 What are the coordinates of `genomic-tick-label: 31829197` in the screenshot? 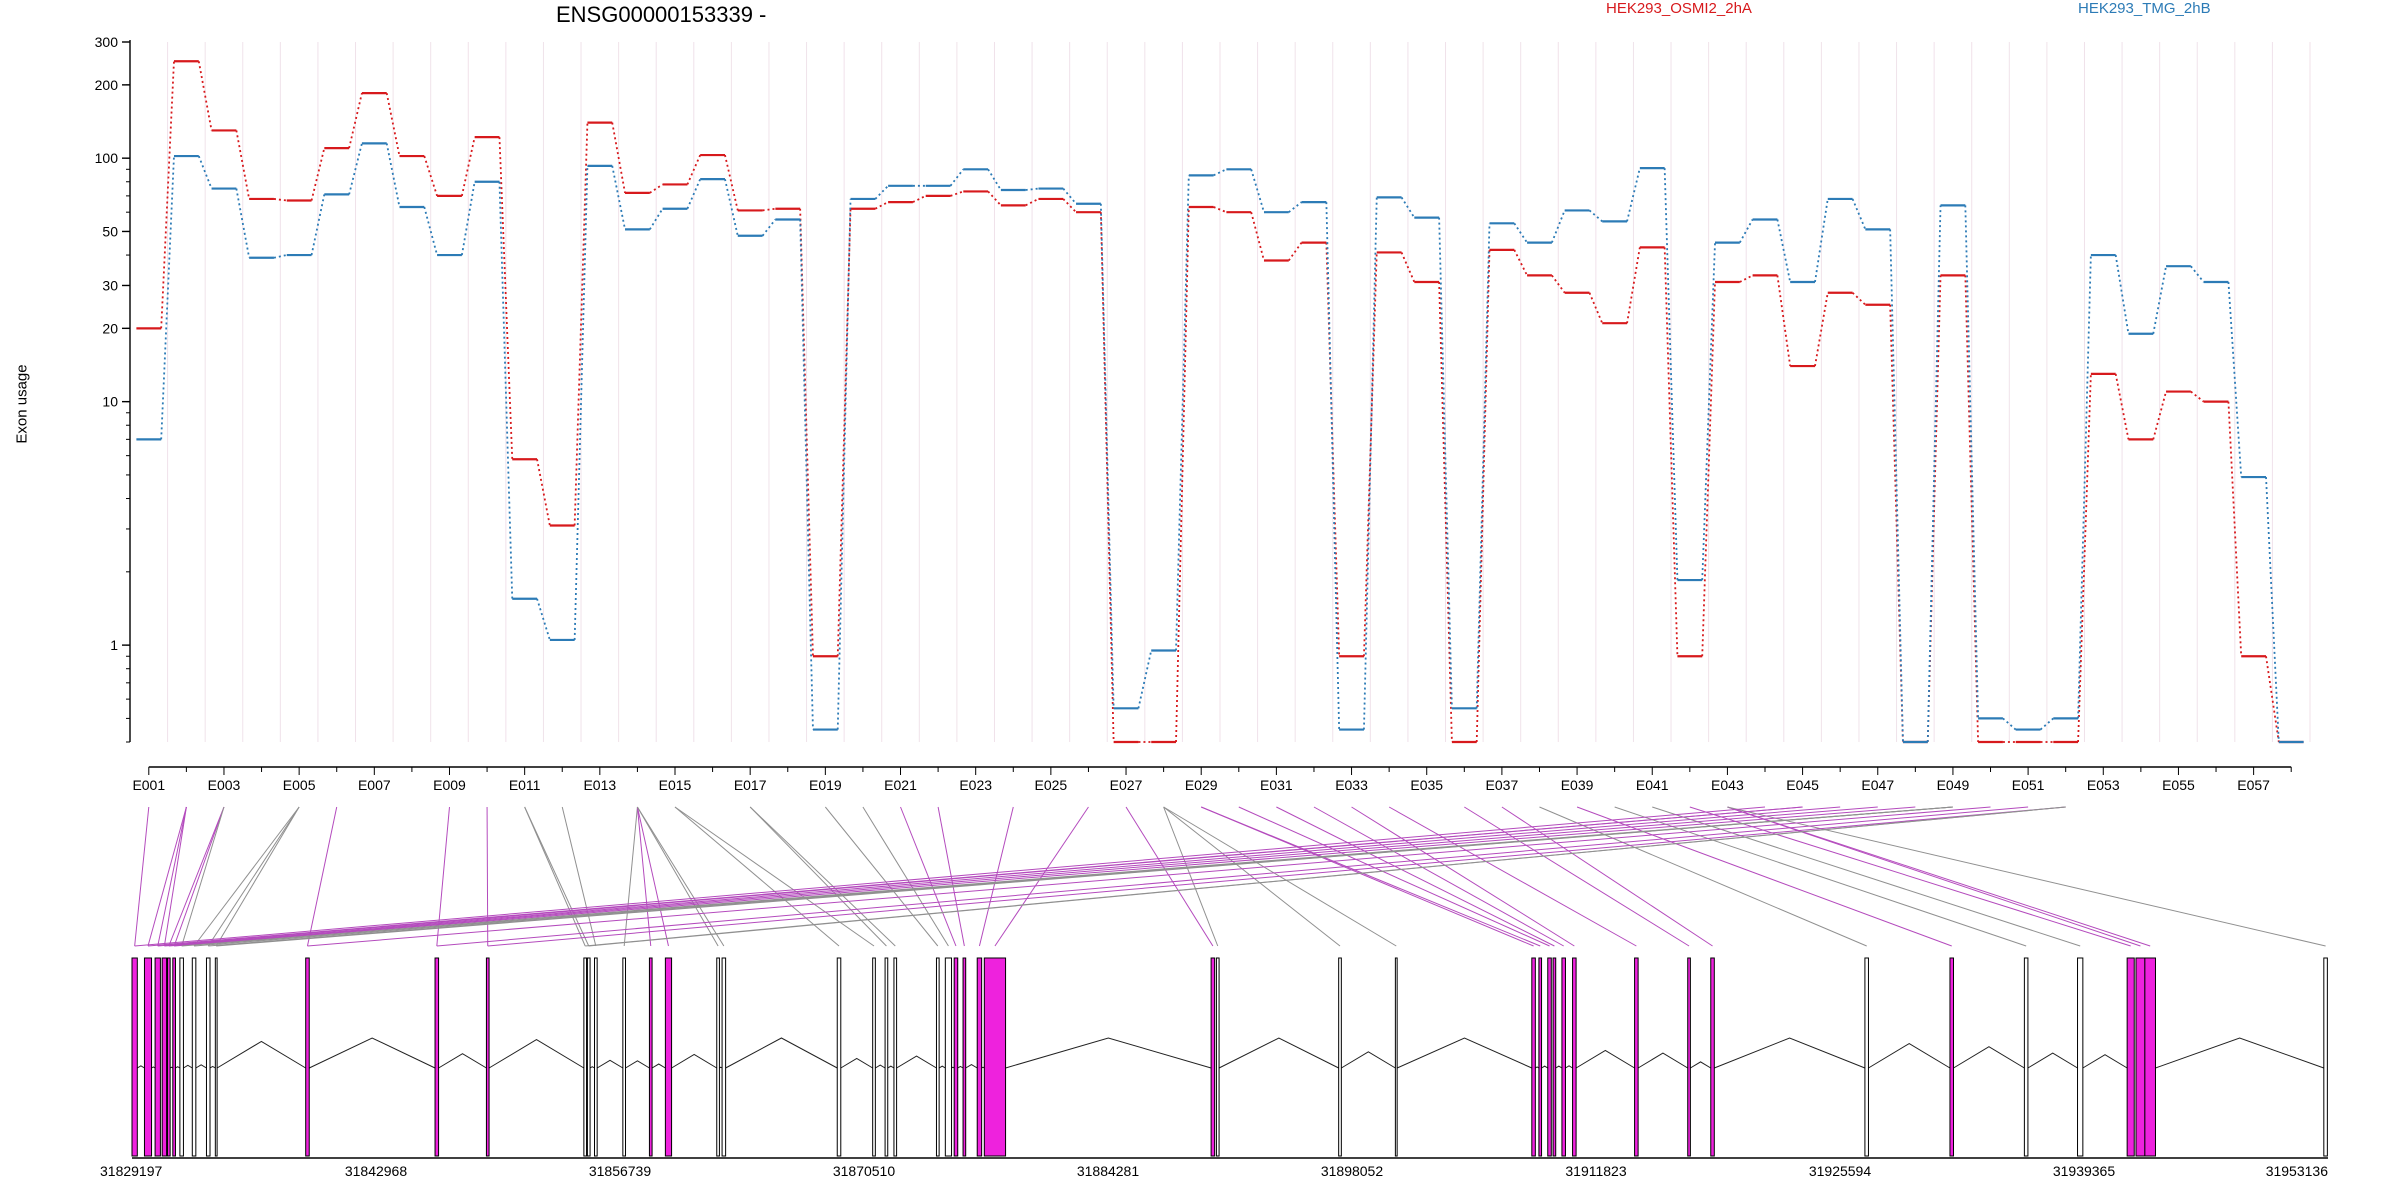 It's located at (131, 1171).